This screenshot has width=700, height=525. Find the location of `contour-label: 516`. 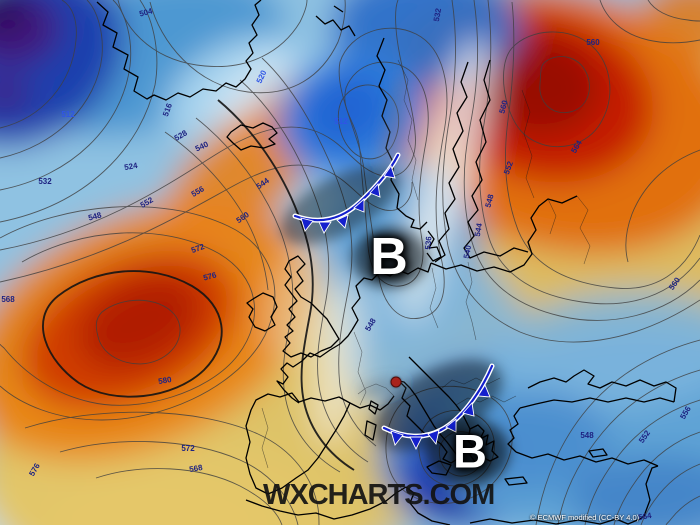

contour-label: 516 is located at coordinates (168, 110).